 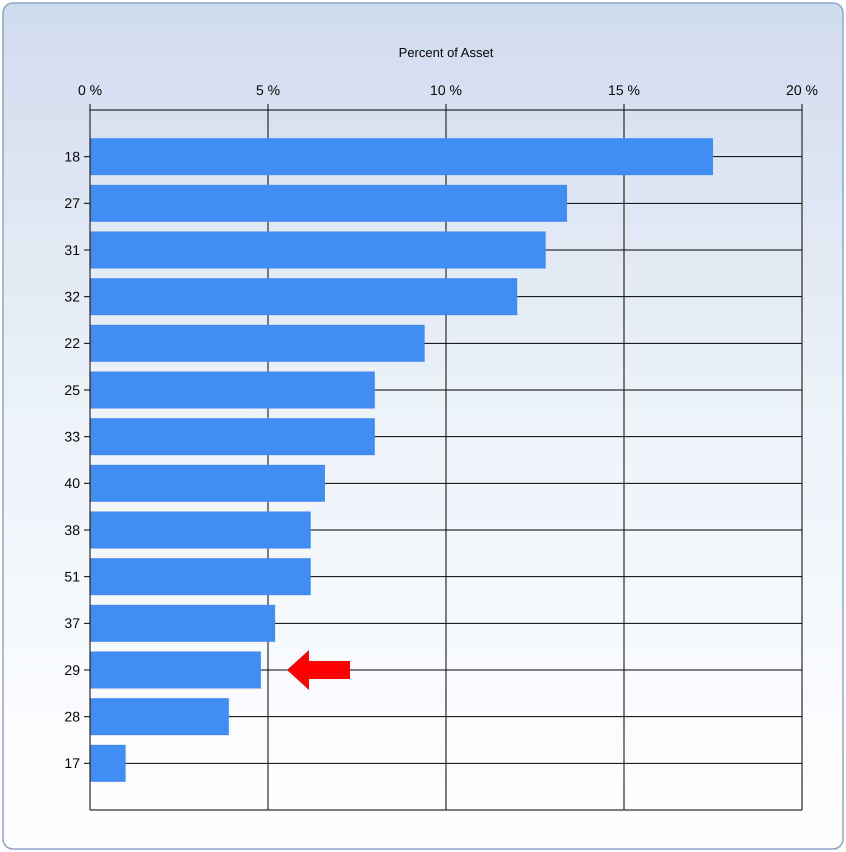 What do you see at coordinates (446, 52) in the screenshot?
I see `x-axis-title: Percent of Asset` at bounding box center [446, 52].